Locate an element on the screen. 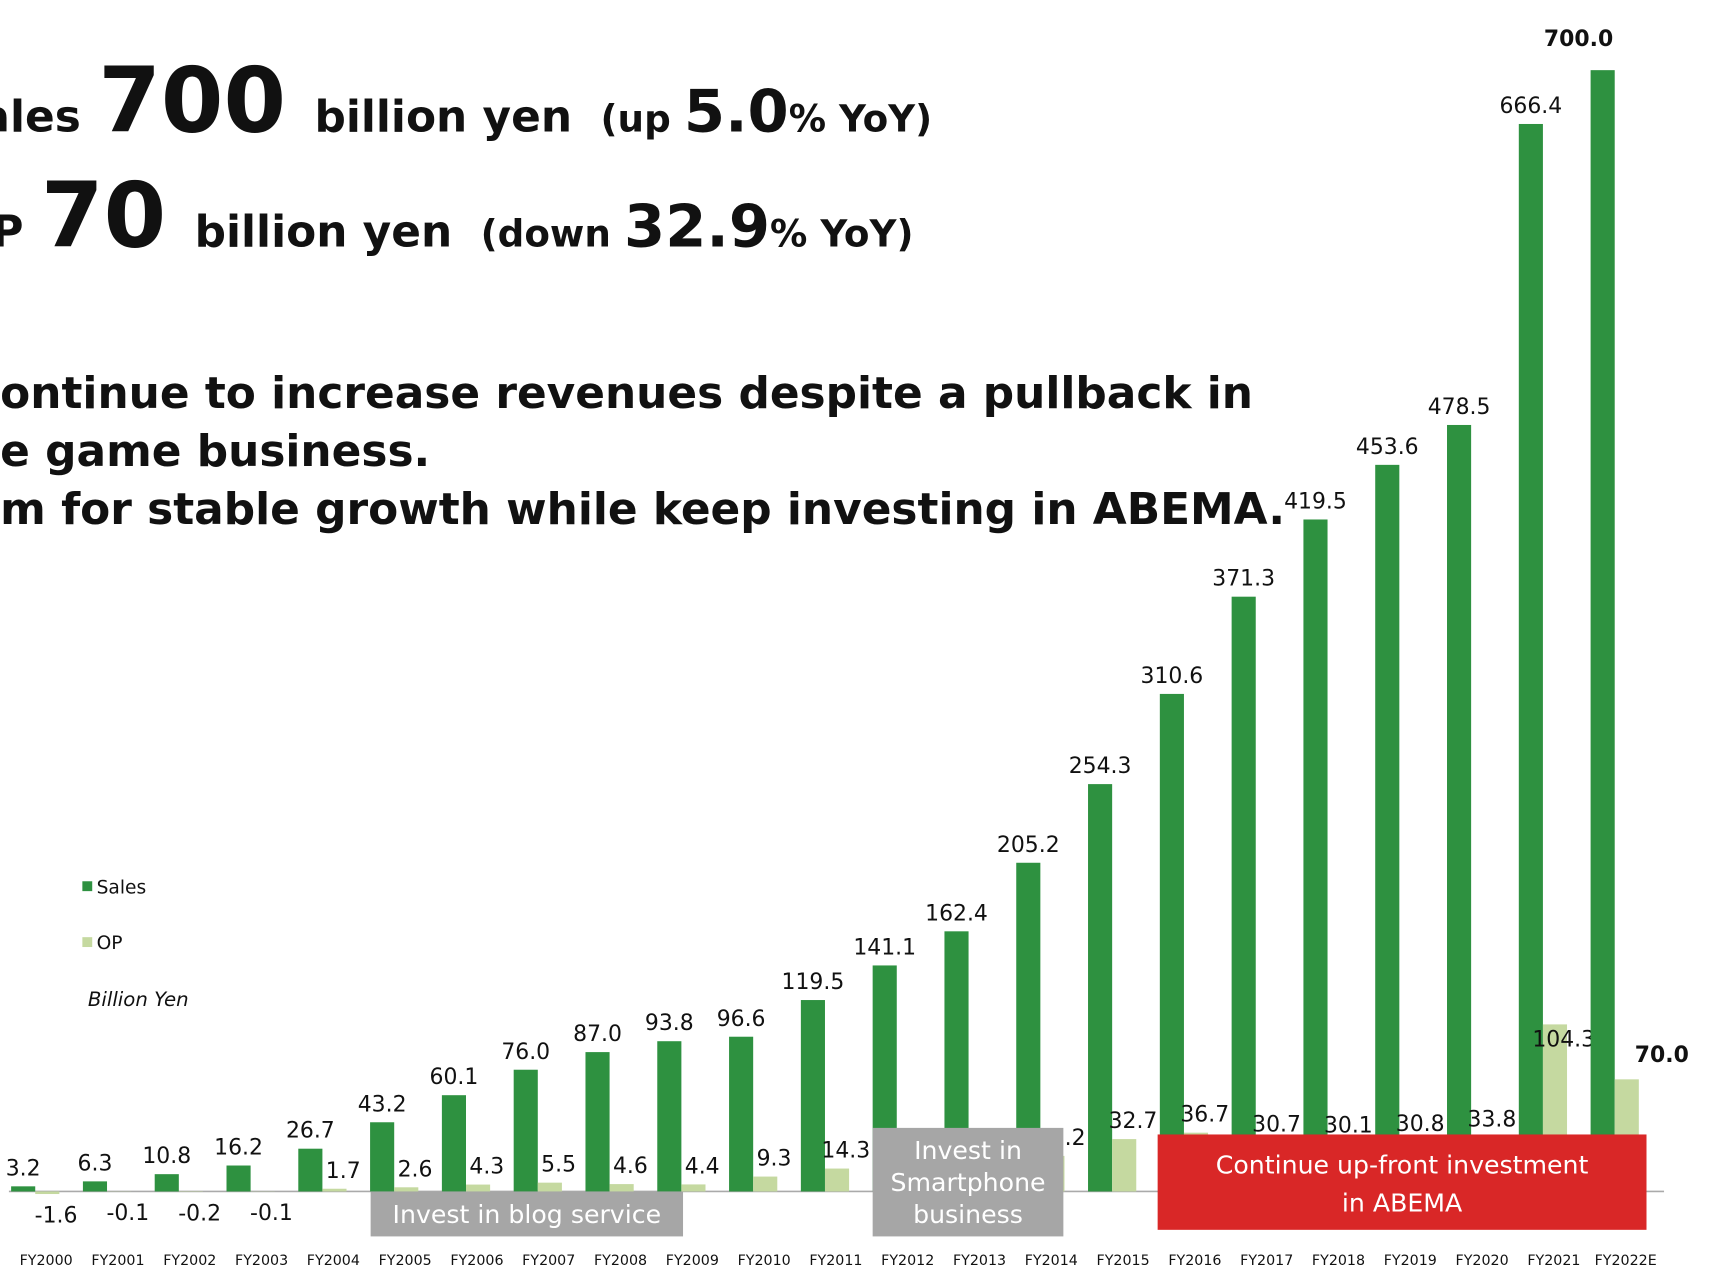 The image size is (1719, 1266). annotation-text: Continue up-front investment is located at coordinates (1402, 1164).